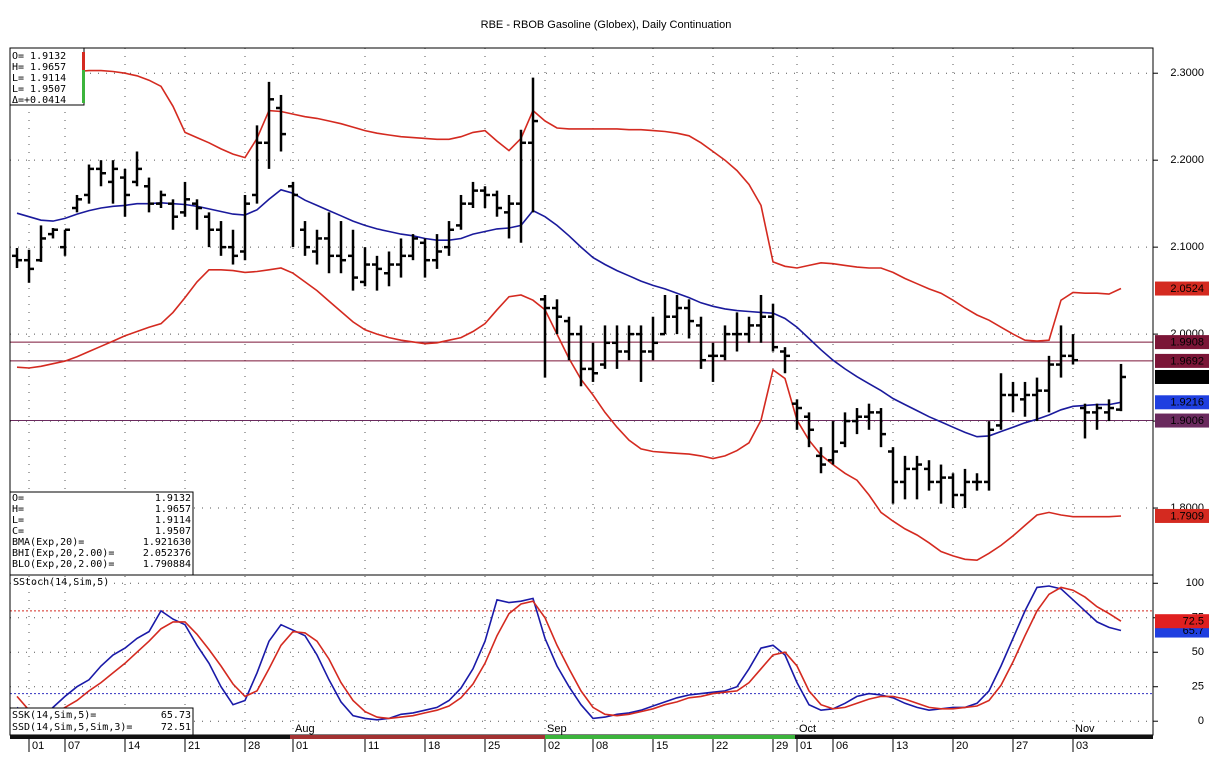 Image resolution: width=1212 pixels, height=757 pixels. I want to click on info-text: Δ=+0.0414, so click(39, 100).